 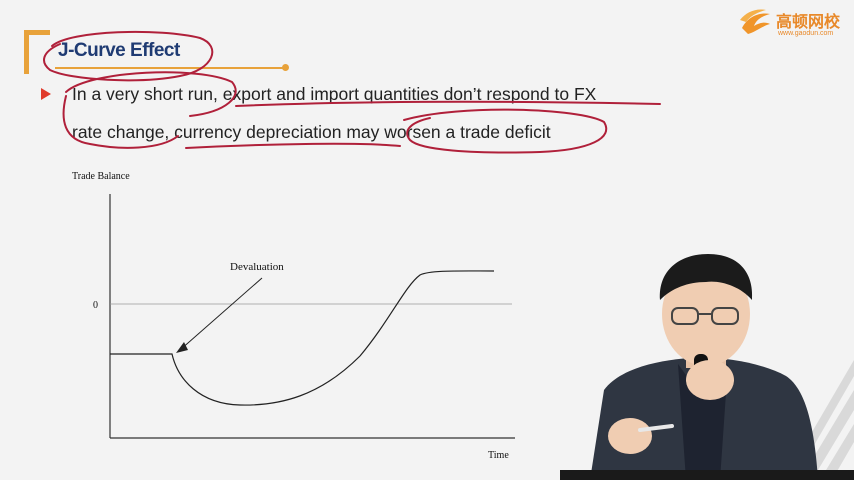 What do you see at coordinates (505, 131) in the screenshot?
I see `worsen-circle` at bounding box center [505, 131].